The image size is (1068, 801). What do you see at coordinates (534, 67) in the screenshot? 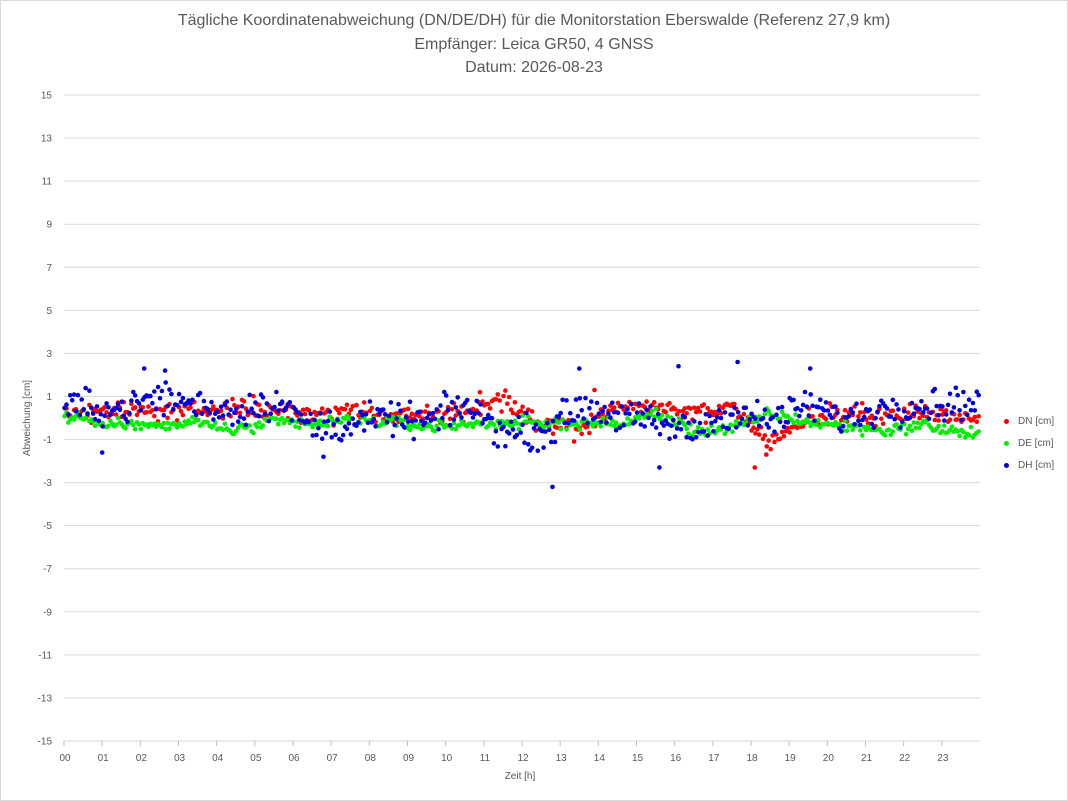
I see `chart-subtitle-date: Datum: 2026-08-23` at bounding box center [534, 67].